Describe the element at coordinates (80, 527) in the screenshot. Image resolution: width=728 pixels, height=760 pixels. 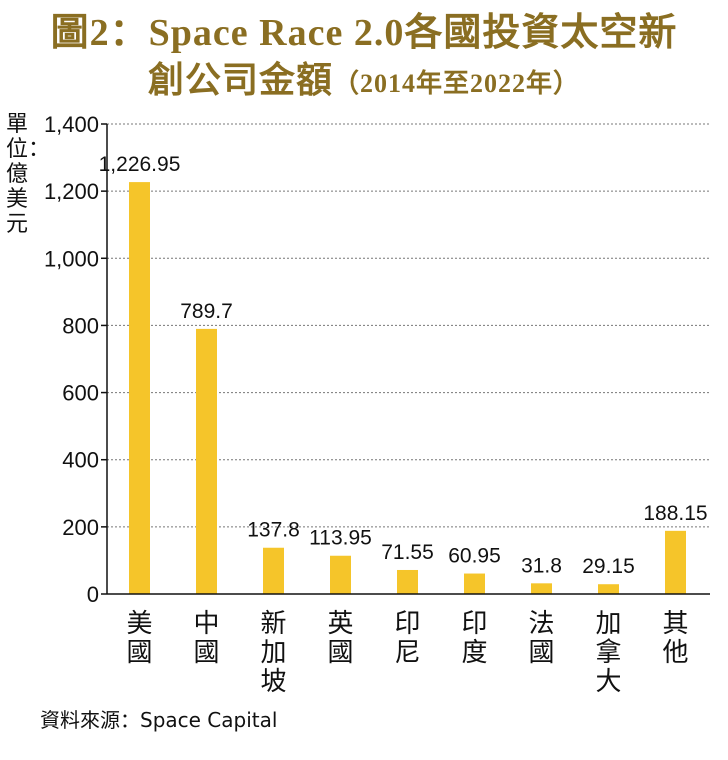
I see `y-tick-label: 200` at that location.